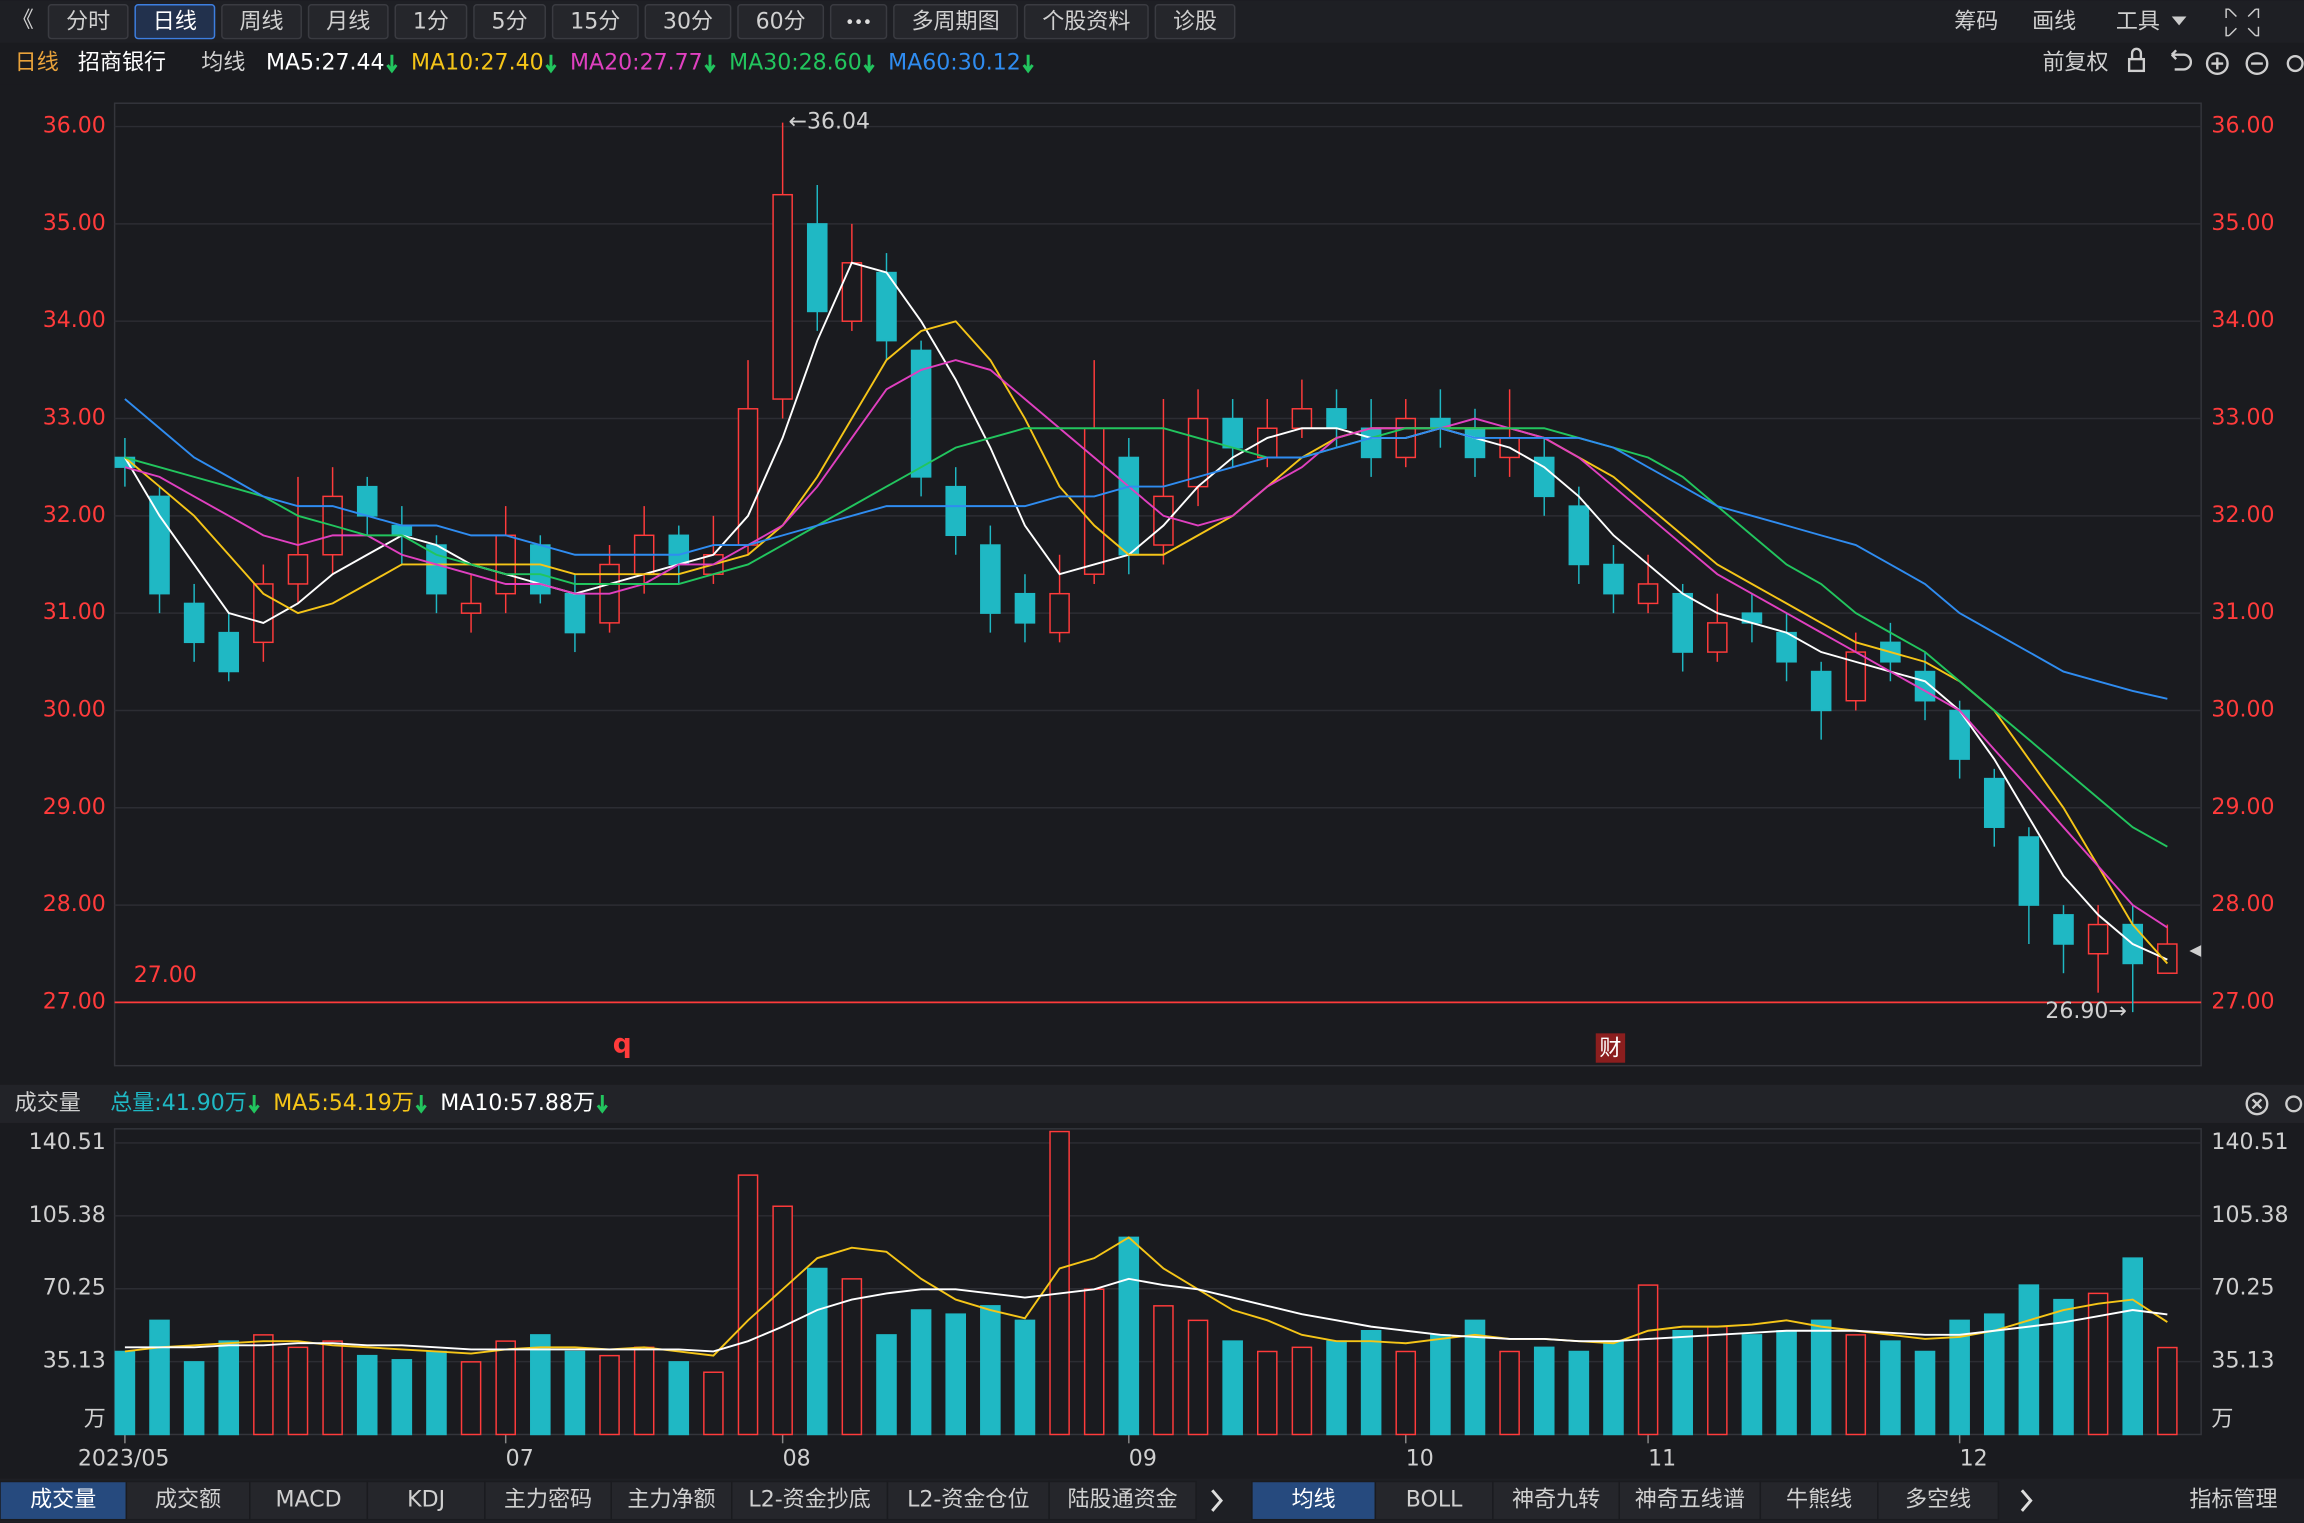 The image size is (2304, 1523). I want to click on tab-label: 主力密码, so click(548, 1500).